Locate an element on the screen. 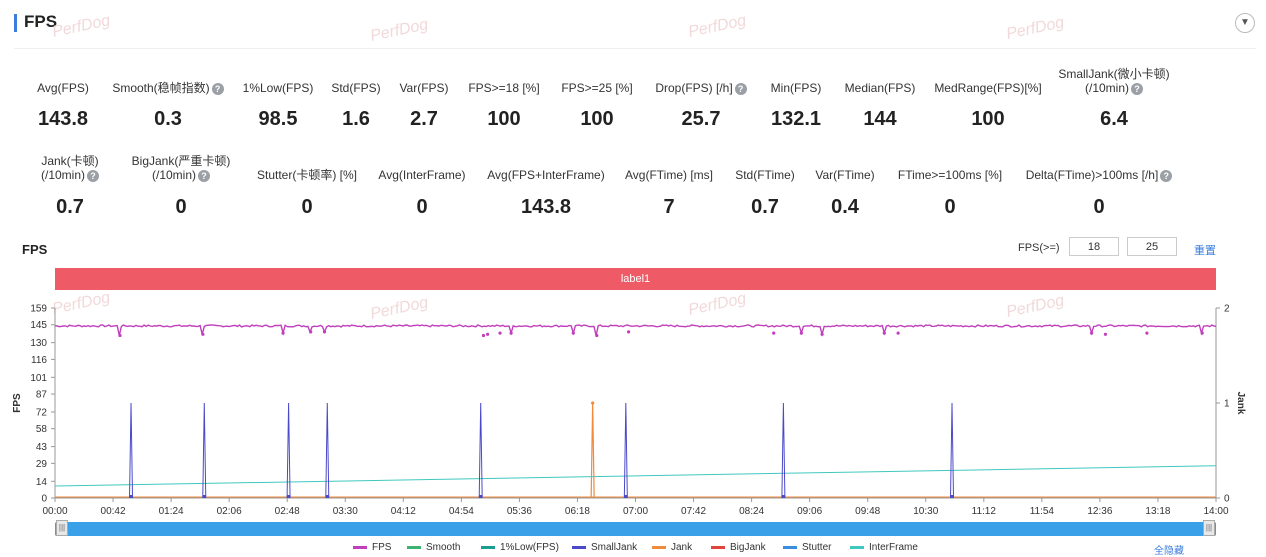 The width and height of the screenshot is (1266, 557). x-tick-label: 00:42 is located at coordinates (113, 511).